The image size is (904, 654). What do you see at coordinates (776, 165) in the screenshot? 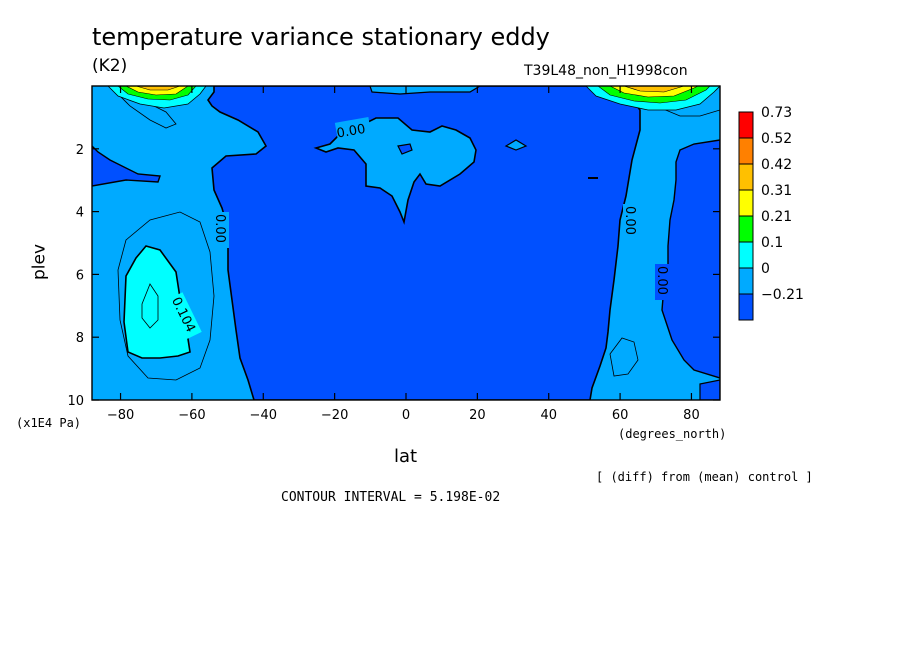
I see `colorbar-label: 0.42` at bounding box center [776, 165].